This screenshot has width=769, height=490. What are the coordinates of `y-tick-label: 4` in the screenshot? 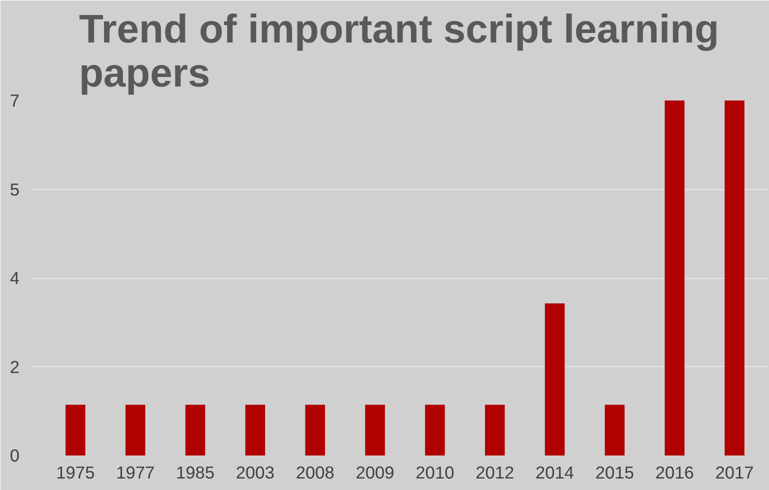 It's located at (15, 278).